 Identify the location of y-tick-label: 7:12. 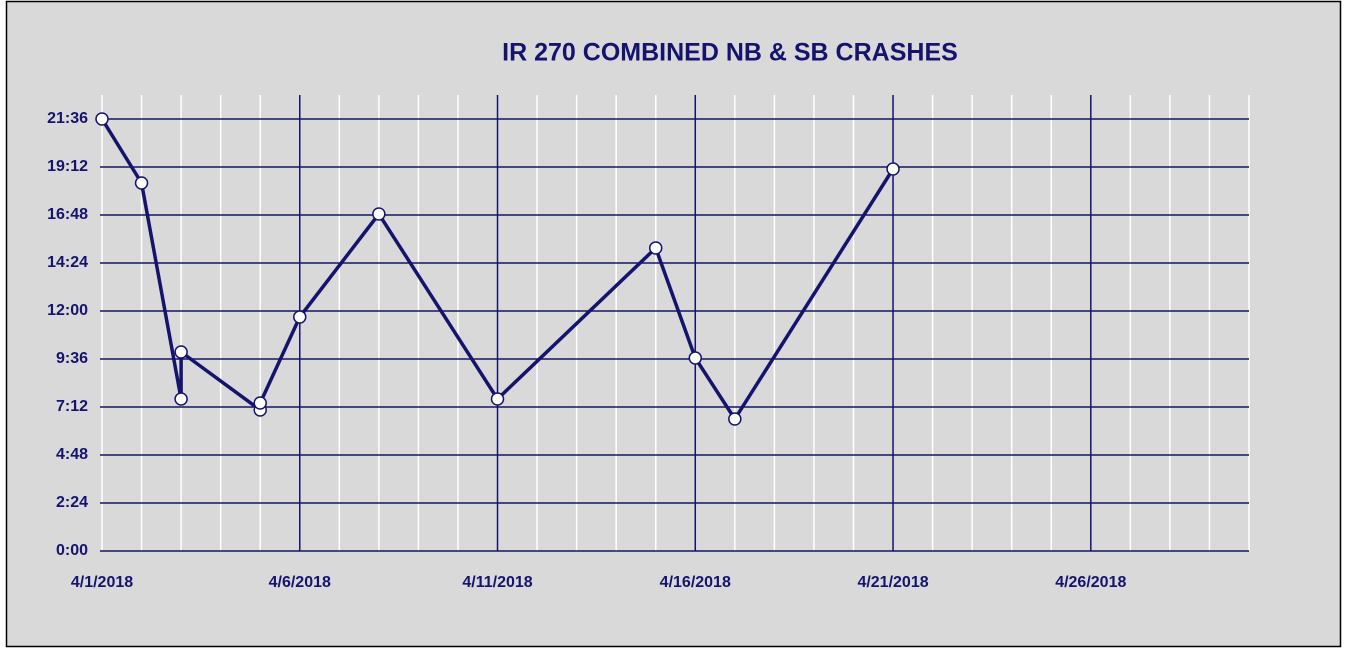
(72, 406).